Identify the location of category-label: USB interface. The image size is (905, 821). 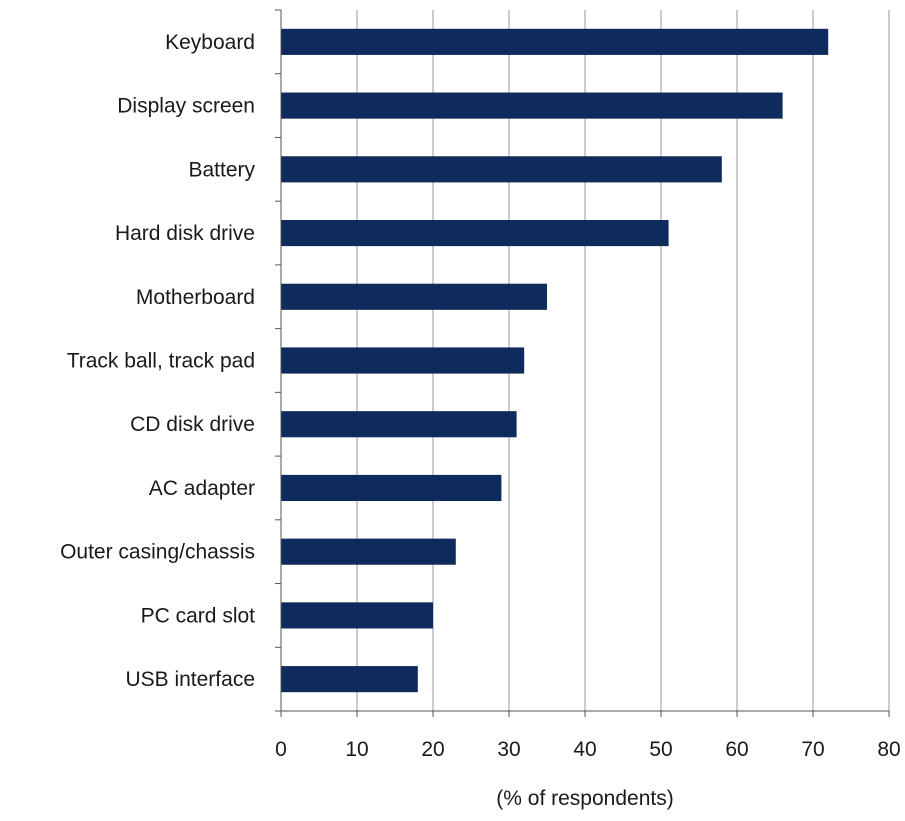
(190, 679).